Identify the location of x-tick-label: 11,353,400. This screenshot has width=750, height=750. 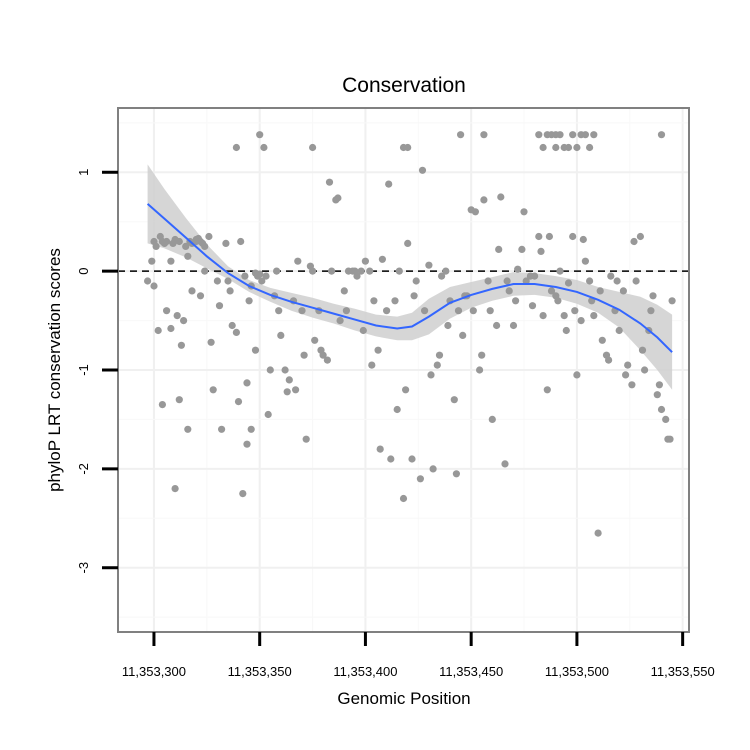
(365, 671).